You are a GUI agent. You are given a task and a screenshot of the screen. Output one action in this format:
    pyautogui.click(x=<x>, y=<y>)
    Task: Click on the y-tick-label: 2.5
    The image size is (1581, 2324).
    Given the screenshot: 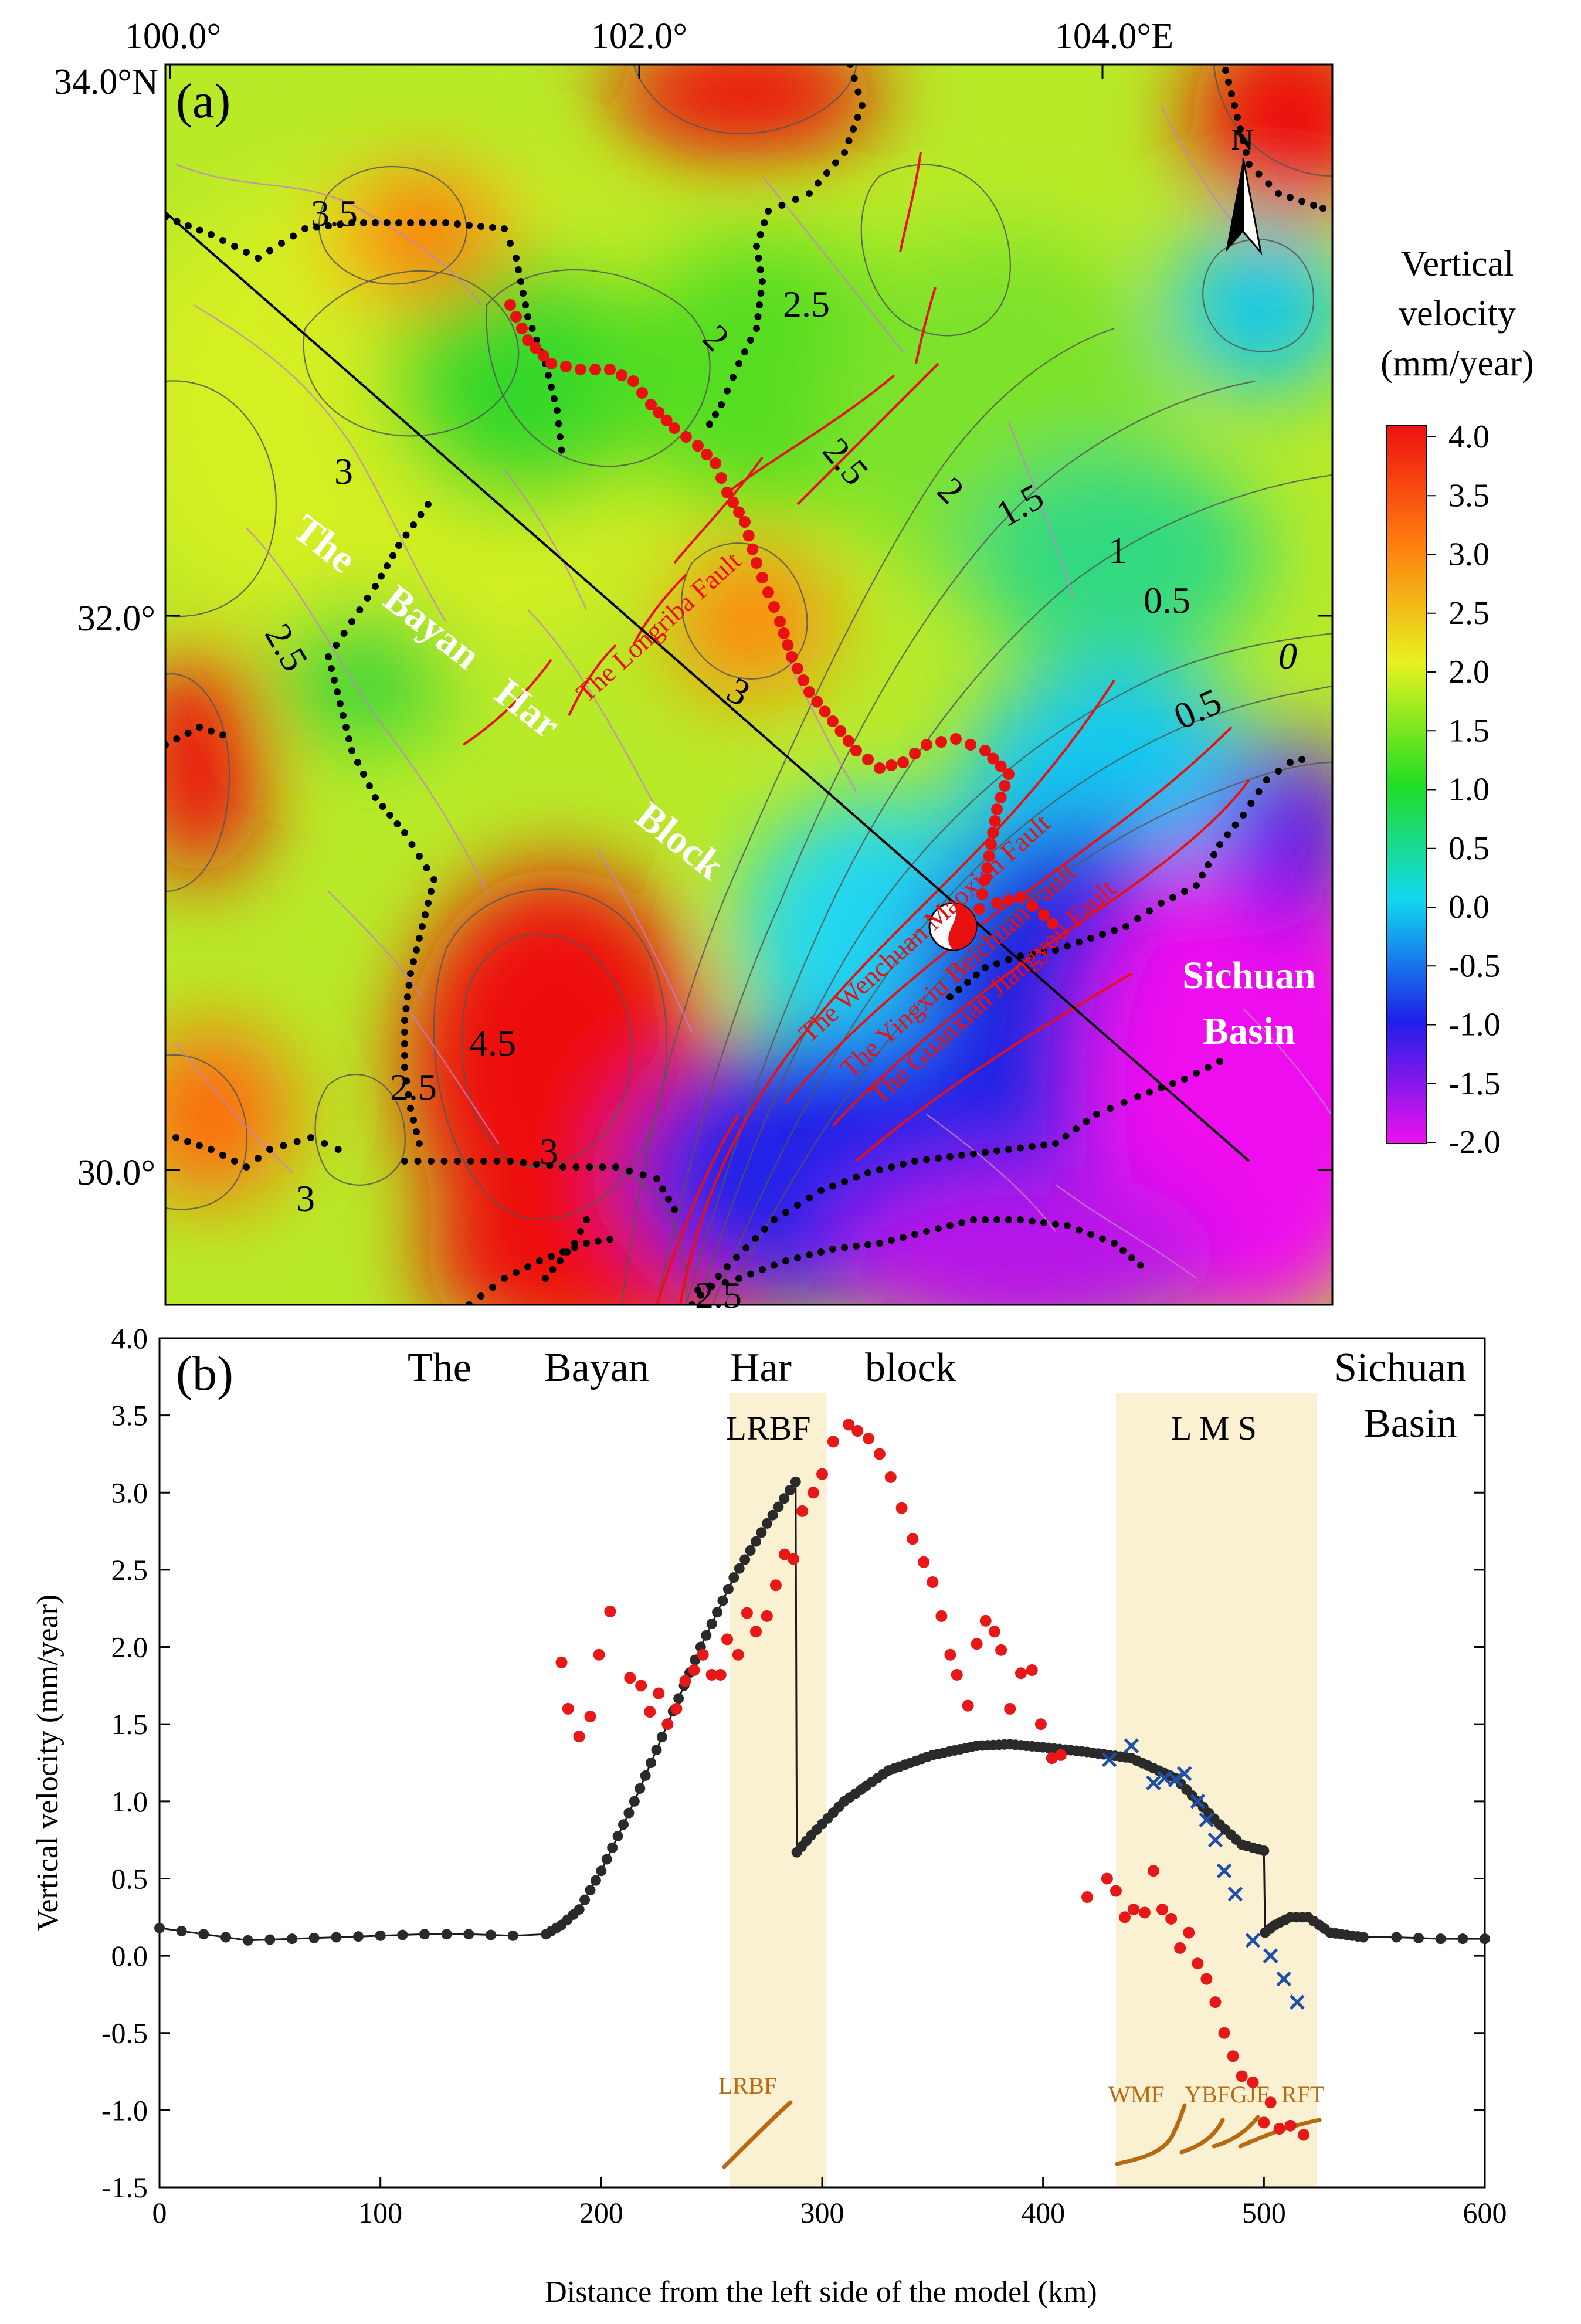 What is the action you would take?
    pyautogui.click(x=129, y=1569)
    